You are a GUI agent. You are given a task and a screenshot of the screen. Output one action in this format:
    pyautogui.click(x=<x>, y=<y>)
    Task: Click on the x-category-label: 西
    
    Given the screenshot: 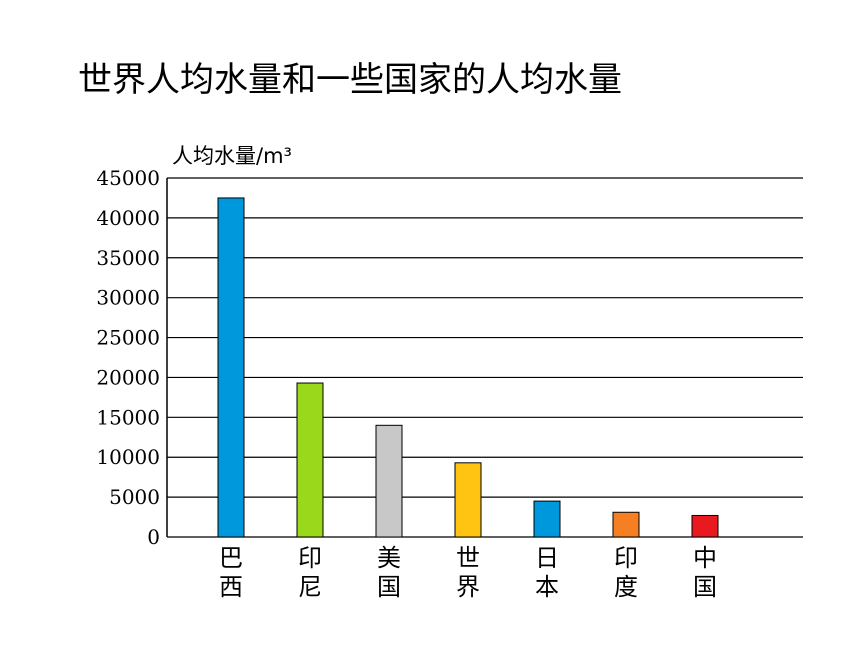 What is the action you would take?
    pyautogui.click(x=231, y=587)
    